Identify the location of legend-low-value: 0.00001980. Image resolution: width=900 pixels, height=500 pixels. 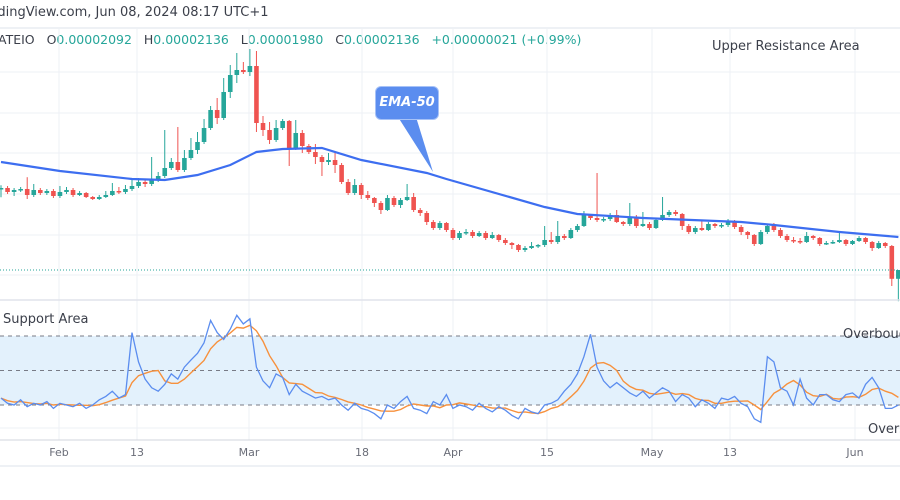
(285, 39).